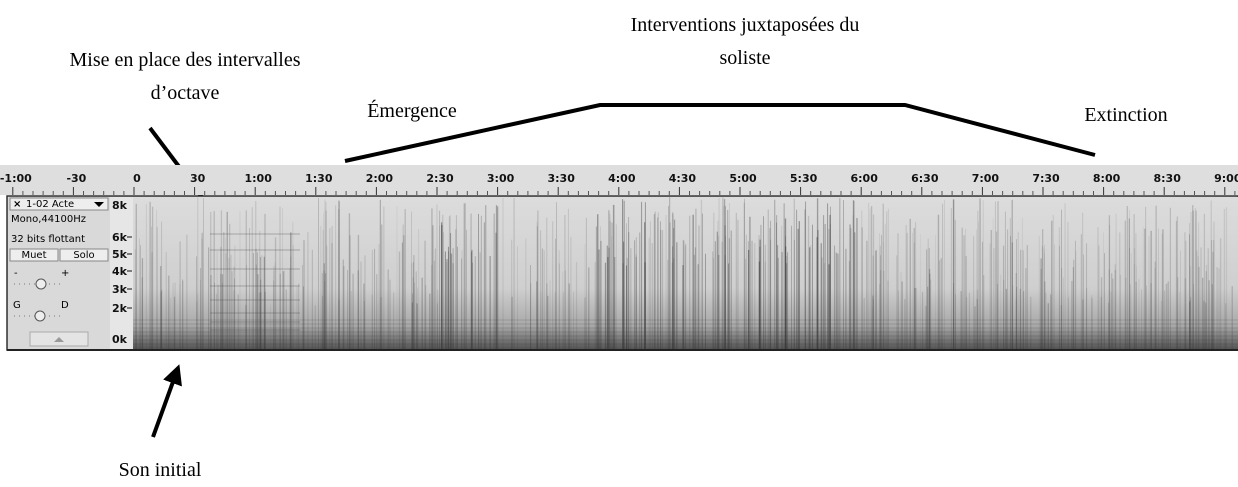 This screenshot has height=487, width=1238. I want to click on gain-plus: +, so click(65, 273).